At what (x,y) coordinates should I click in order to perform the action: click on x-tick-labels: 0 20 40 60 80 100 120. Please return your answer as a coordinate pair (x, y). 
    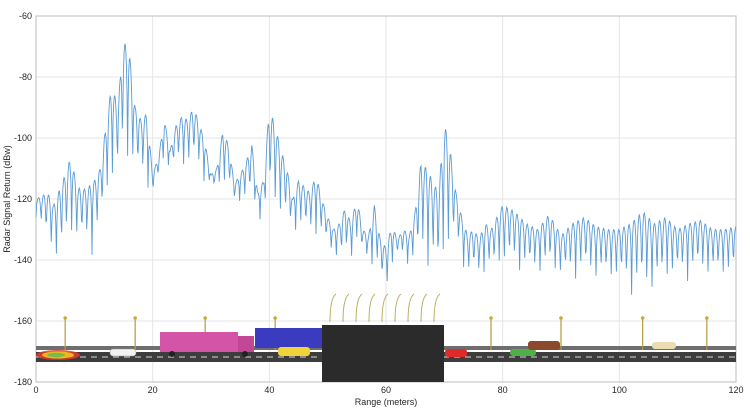
    Looking at the image, I should click on (388, 390).